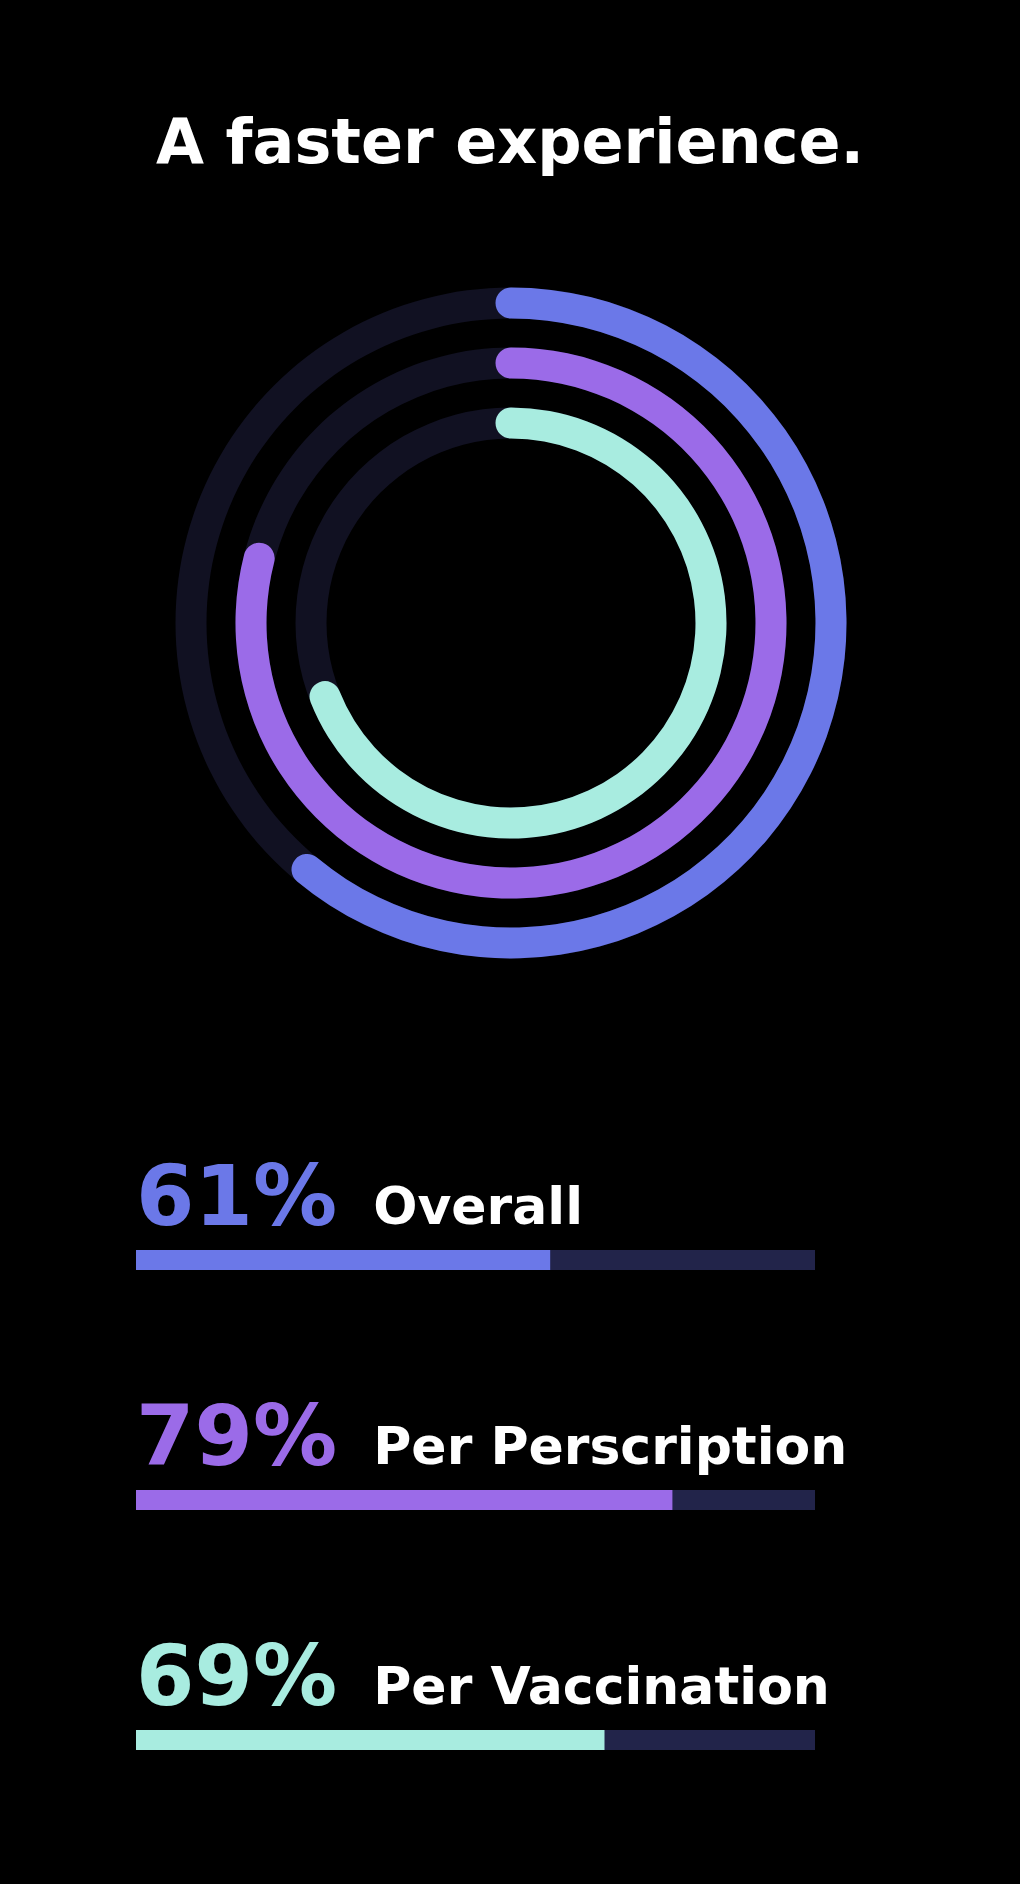 This screenshot has width=1020, height=1884. What do you see at coordinates (460, 1206) in the screenshot?
I see `y-tick-label: Overall` at bounding box center [460, 1206].